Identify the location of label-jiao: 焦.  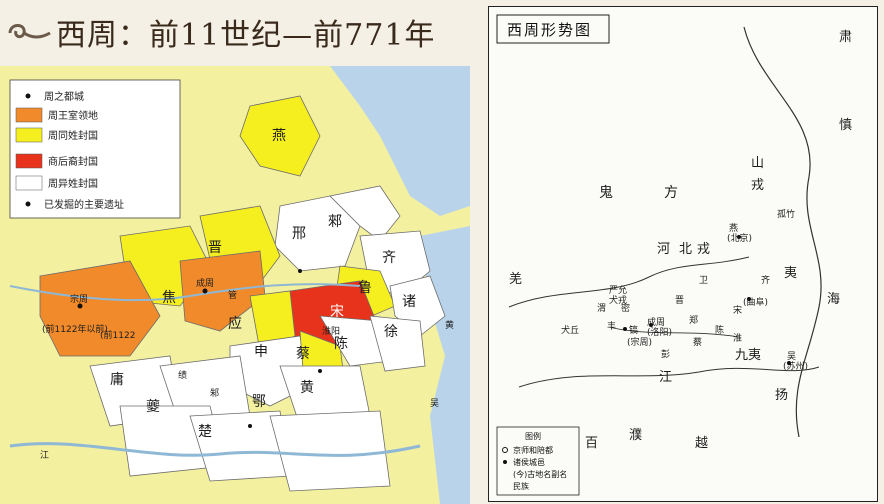
(169, 298).